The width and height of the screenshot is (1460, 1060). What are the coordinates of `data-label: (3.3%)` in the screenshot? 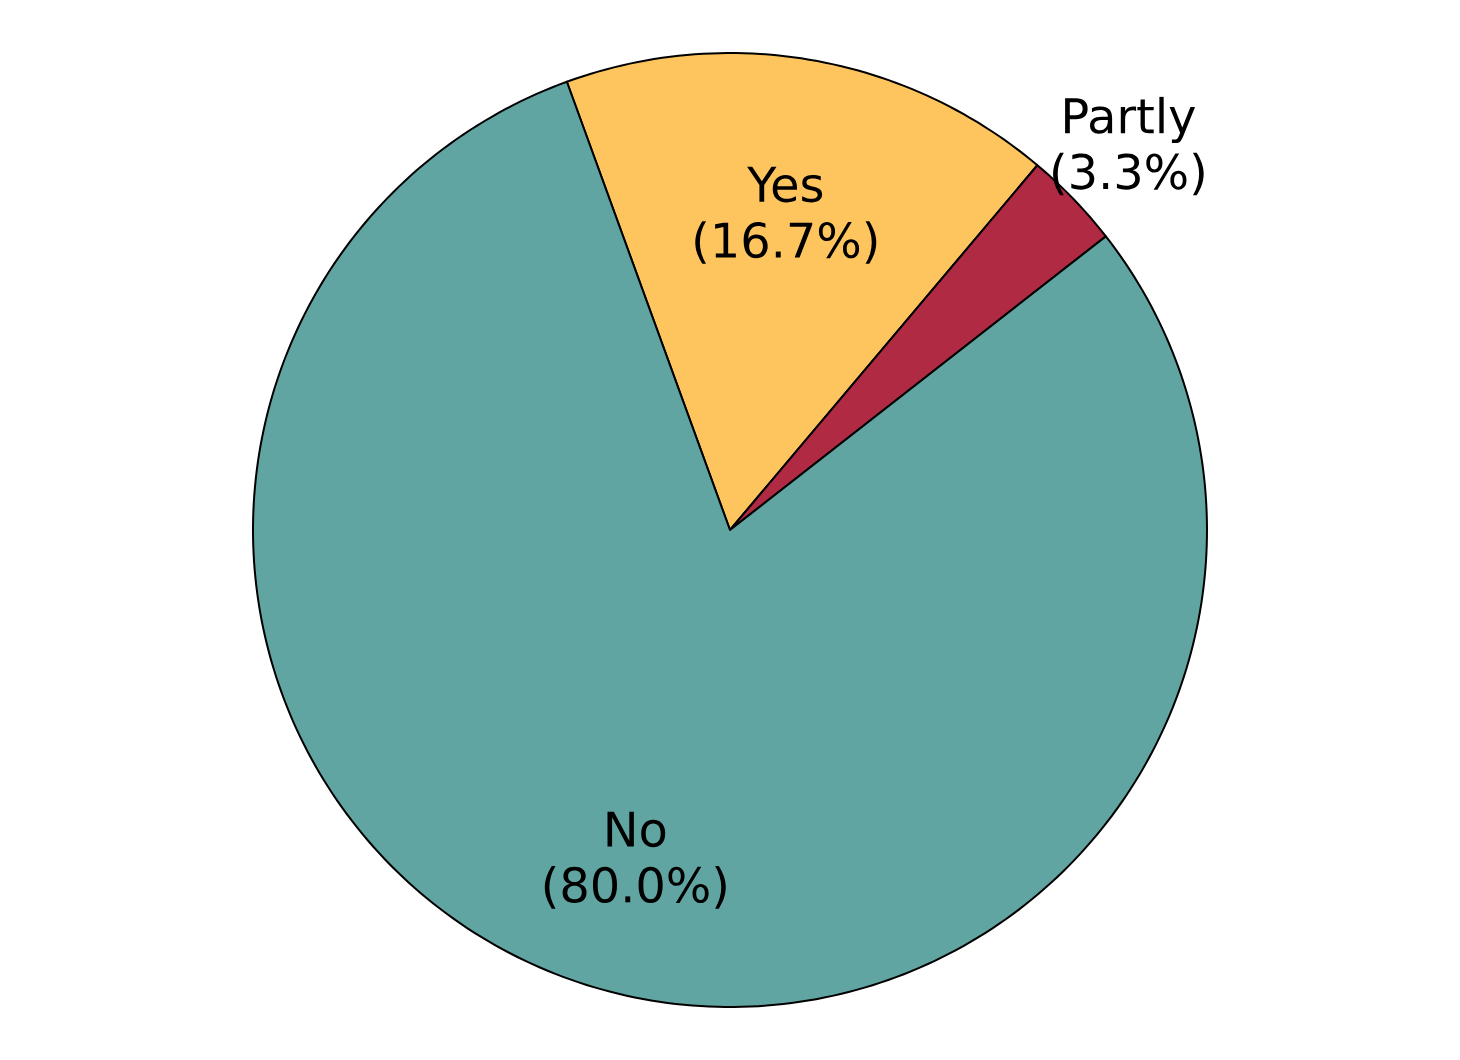 It's located at (1128, 174).